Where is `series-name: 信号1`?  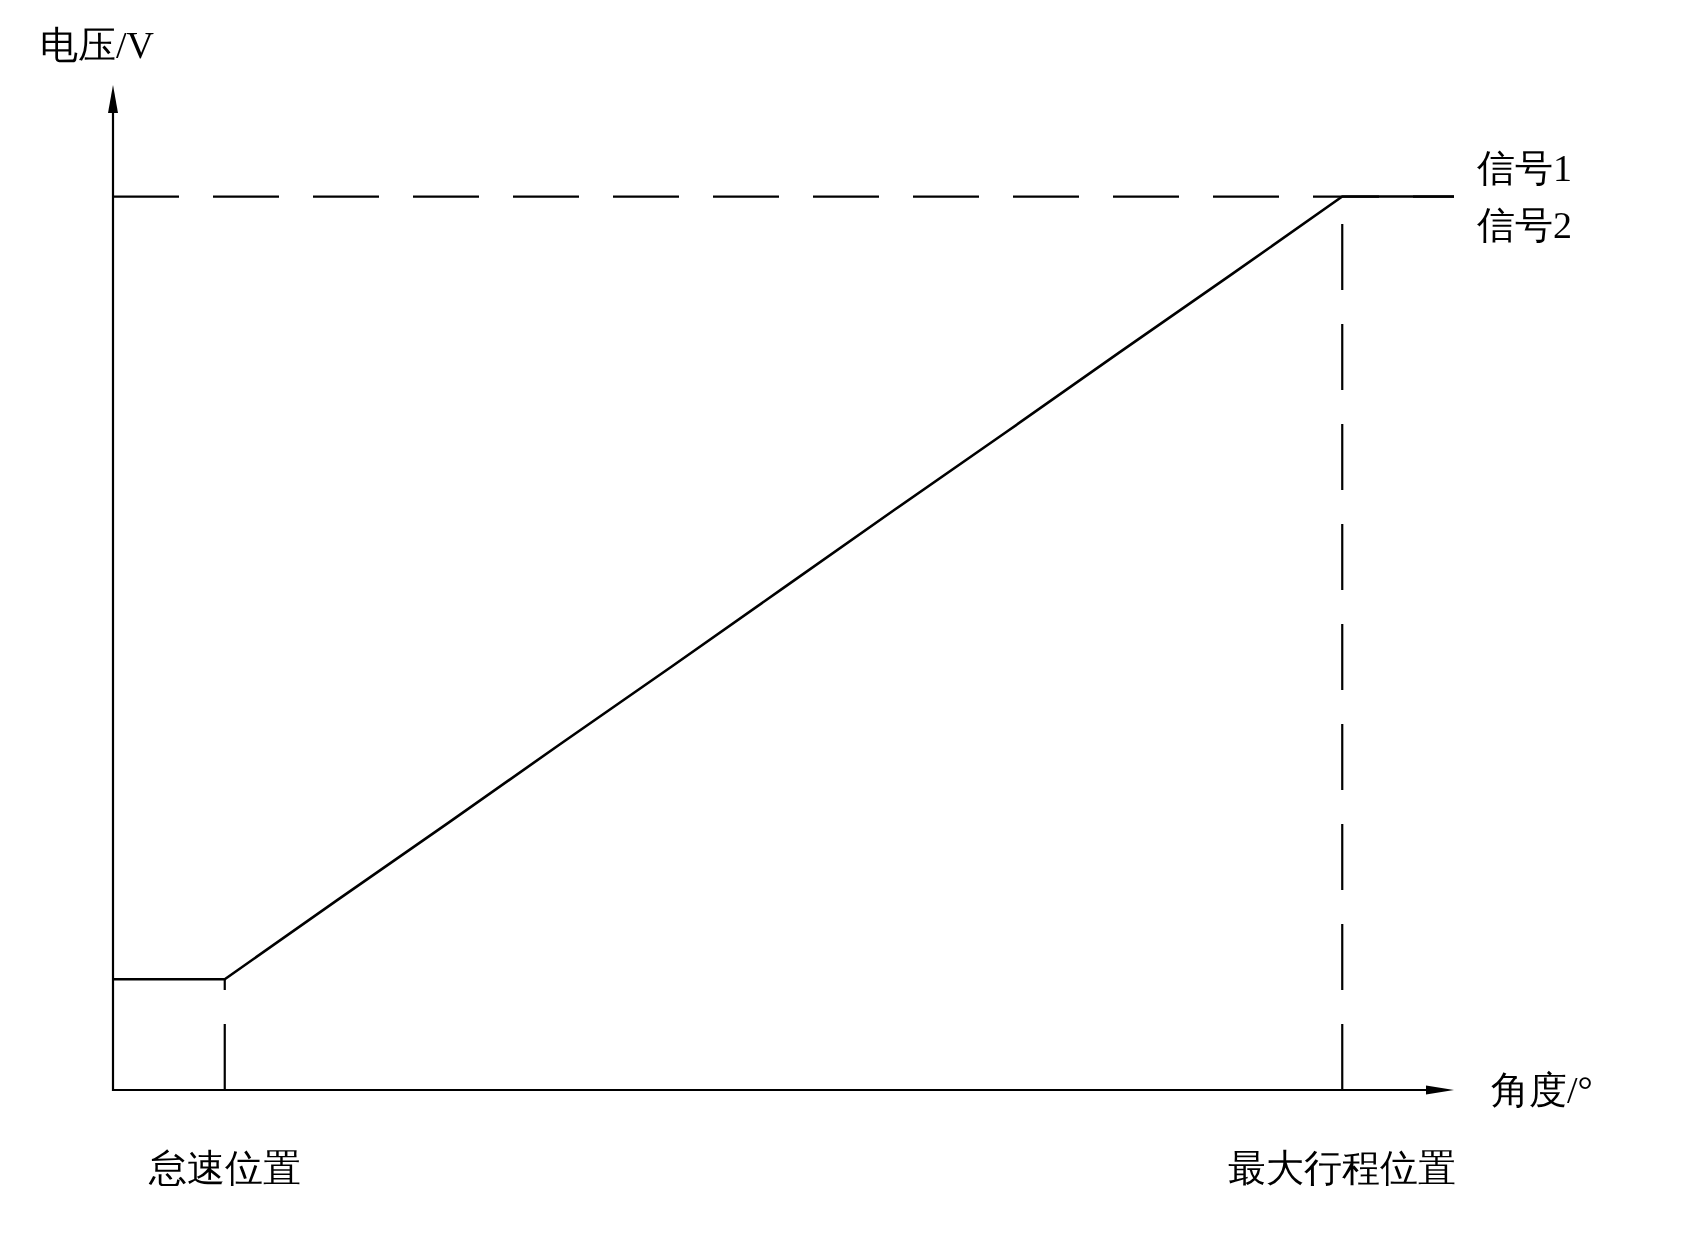
series-name: 信号1 is located at coordinates (1524, 168).